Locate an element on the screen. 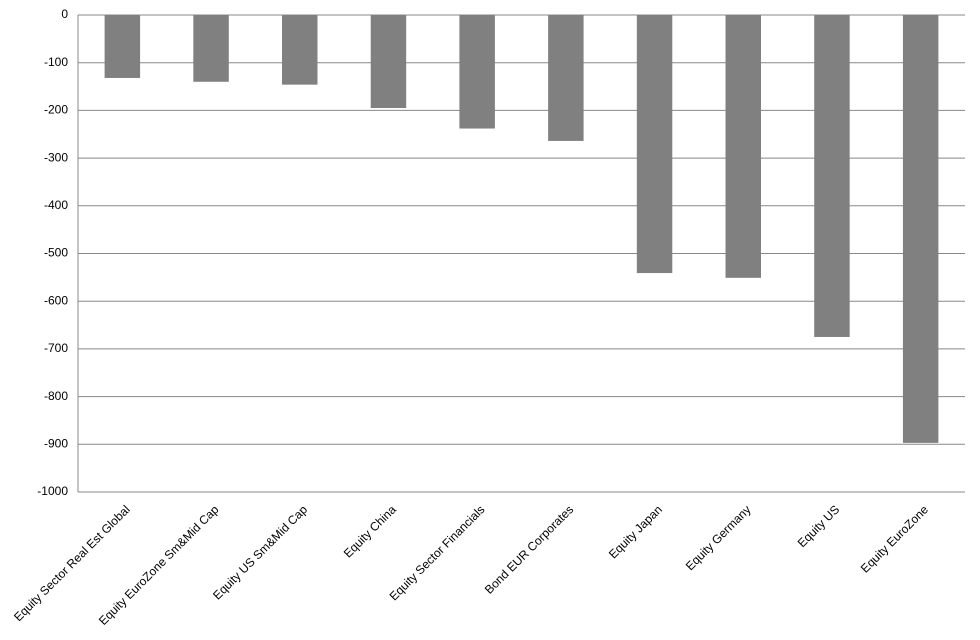 The image size is (980, 640). y-tick-label: -100 is located at coordinates (56, 62).